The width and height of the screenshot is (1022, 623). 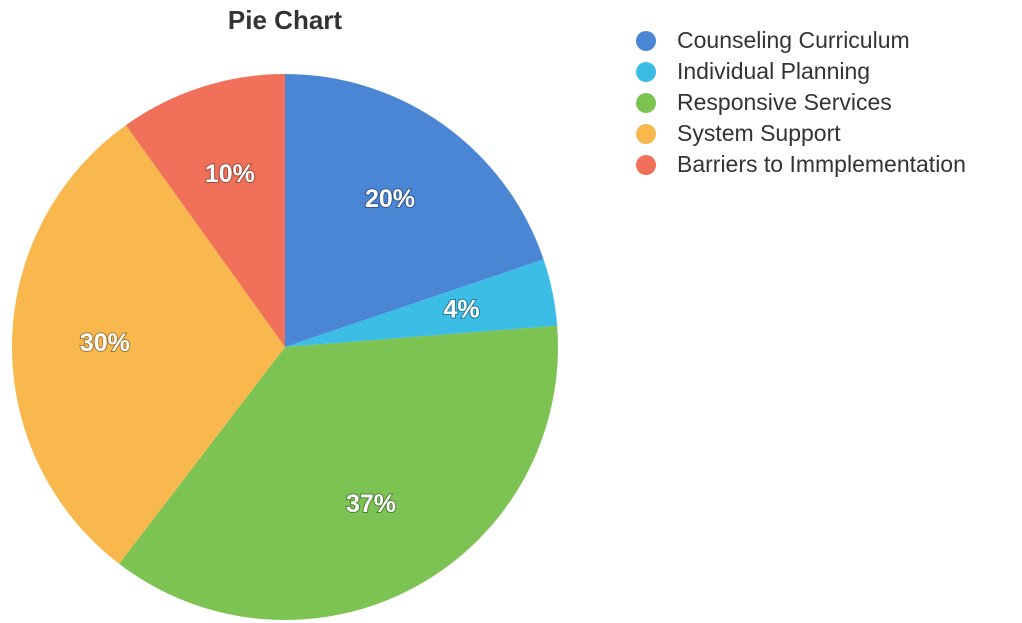 What do you see at coordinates (285, 20) in the screenshot?
I see `chart-title: Pie Chart` at bounding box center [285, 20].